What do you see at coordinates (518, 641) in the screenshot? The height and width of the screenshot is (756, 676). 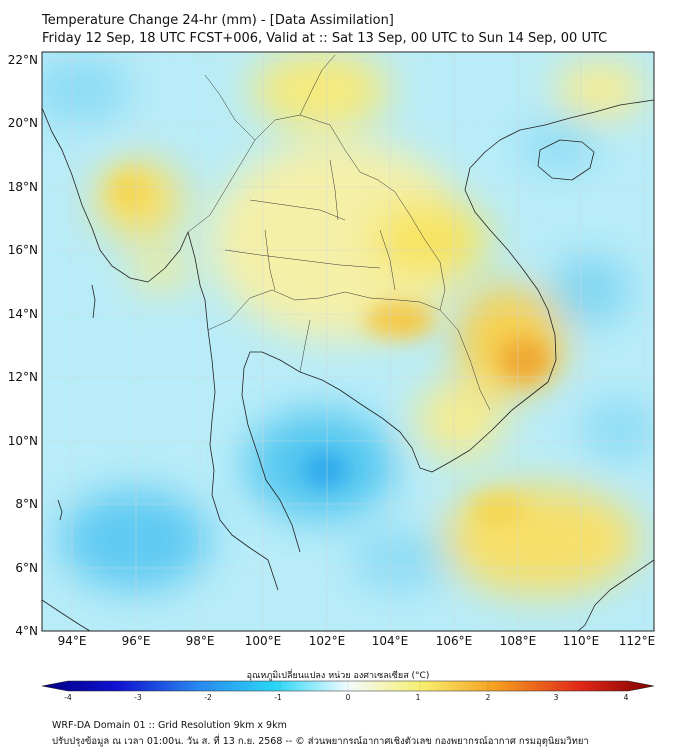 I see `lon-label: 108°E` at bounding box center [518, 641].